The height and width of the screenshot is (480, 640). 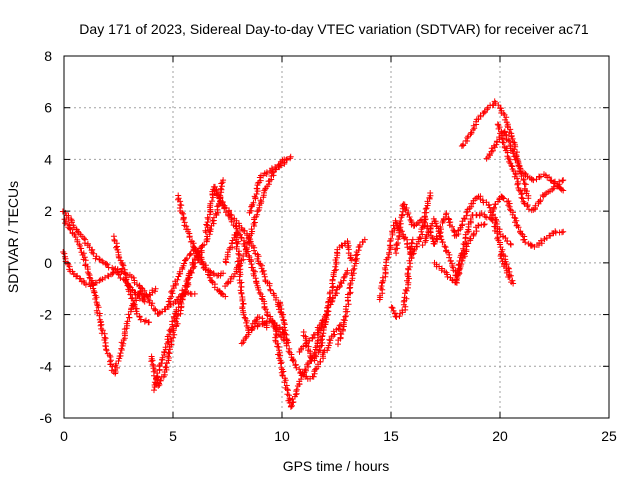 What do you see at coordinates (48, 159) in the screenshot?
I see `y-tick-label: 4` at bounding box center [48, 159].